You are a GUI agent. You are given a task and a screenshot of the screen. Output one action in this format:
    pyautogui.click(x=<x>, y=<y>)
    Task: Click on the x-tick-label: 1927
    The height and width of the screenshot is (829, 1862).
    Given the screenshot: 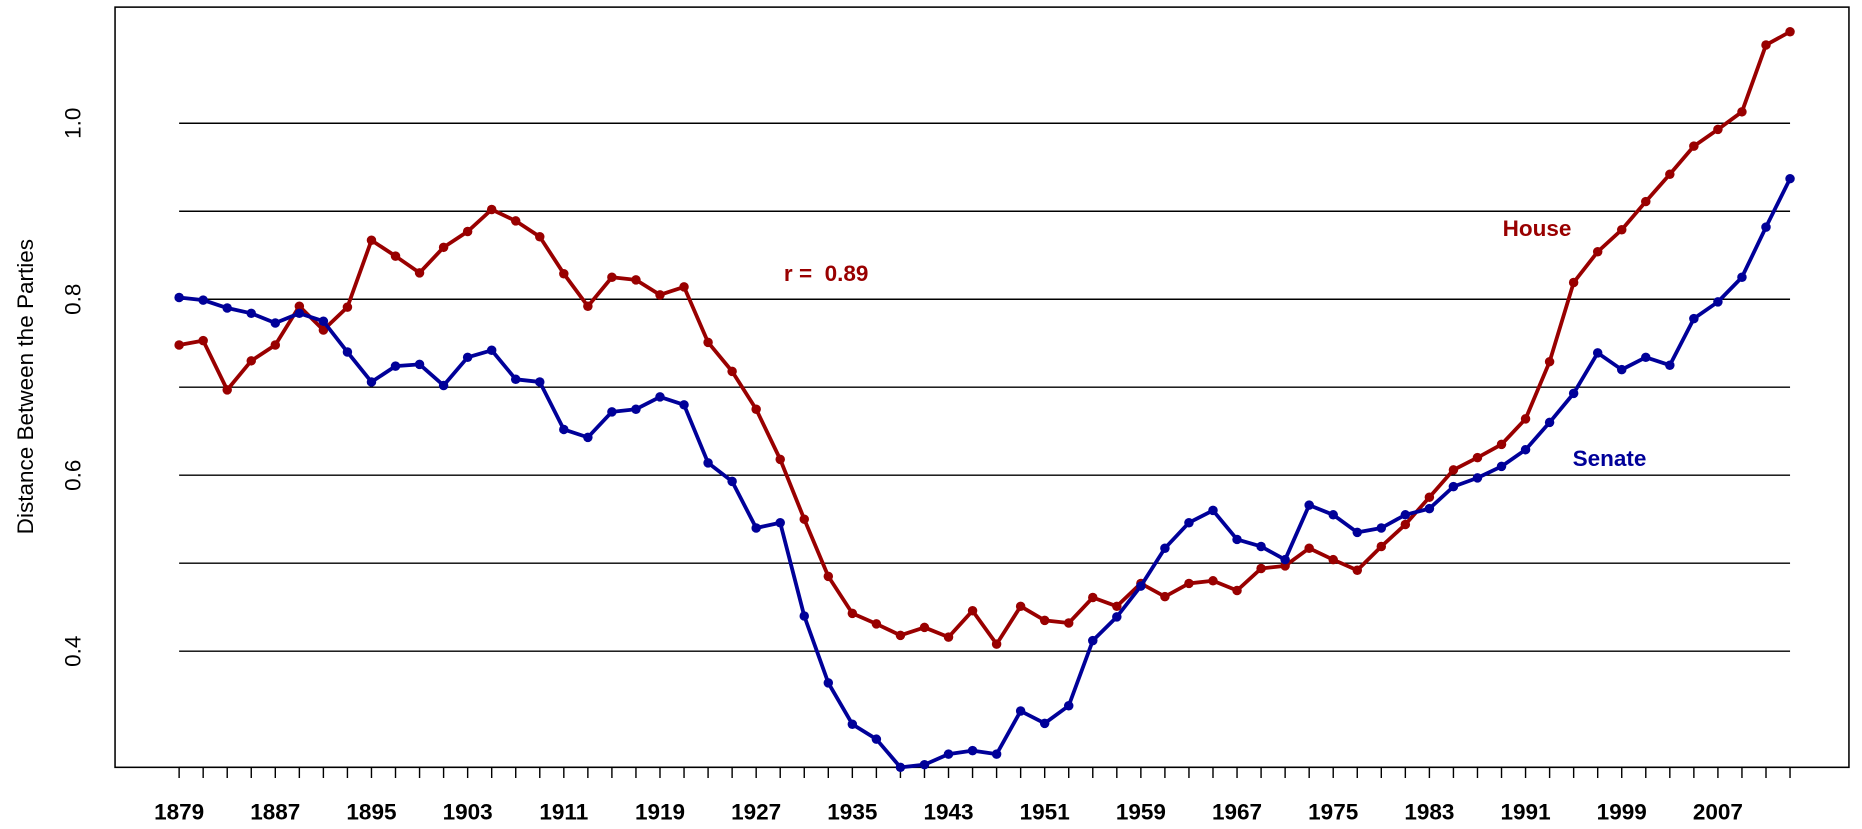 What is the action you would take?
    pyautogui.click(x=756, y=812)
    